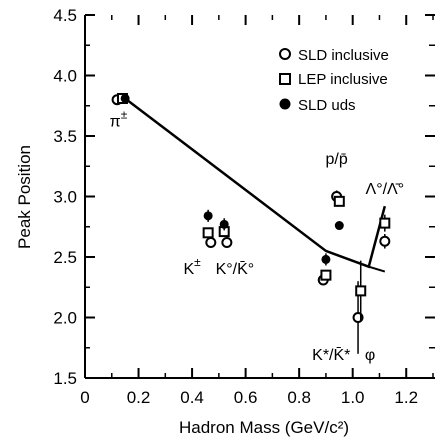 This screenshot has width=444, height=442. Describe the element at coordinates (377, 269) in the screenshot. I see `fit-line-segment` at that location.